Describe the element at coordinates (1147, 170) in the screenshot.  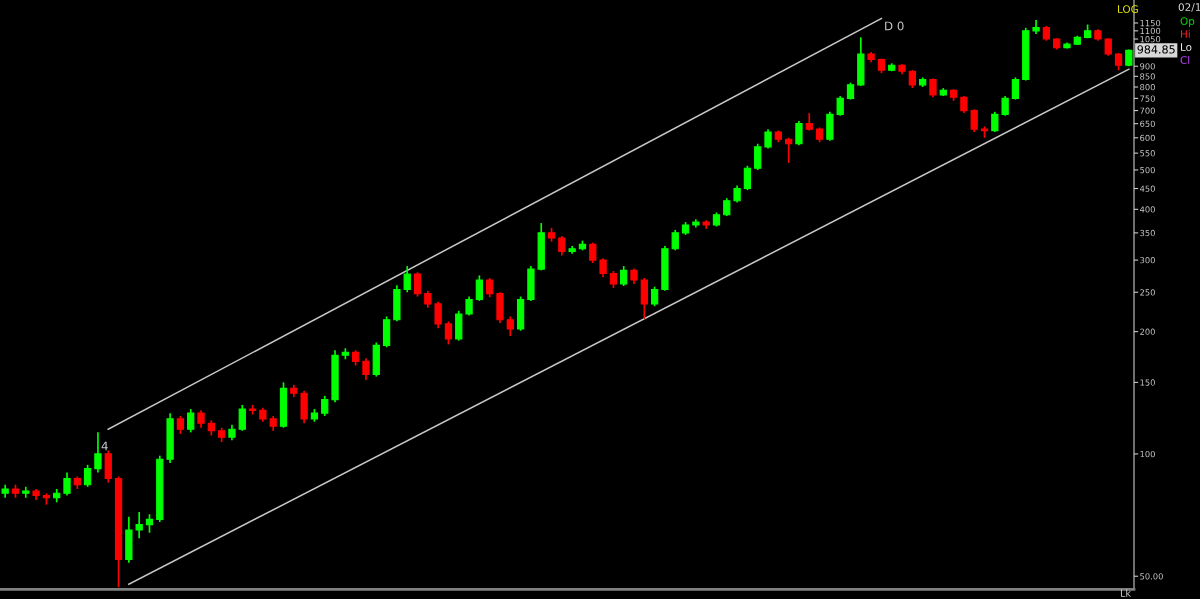
I see `y-tick-label: 500` at that location.